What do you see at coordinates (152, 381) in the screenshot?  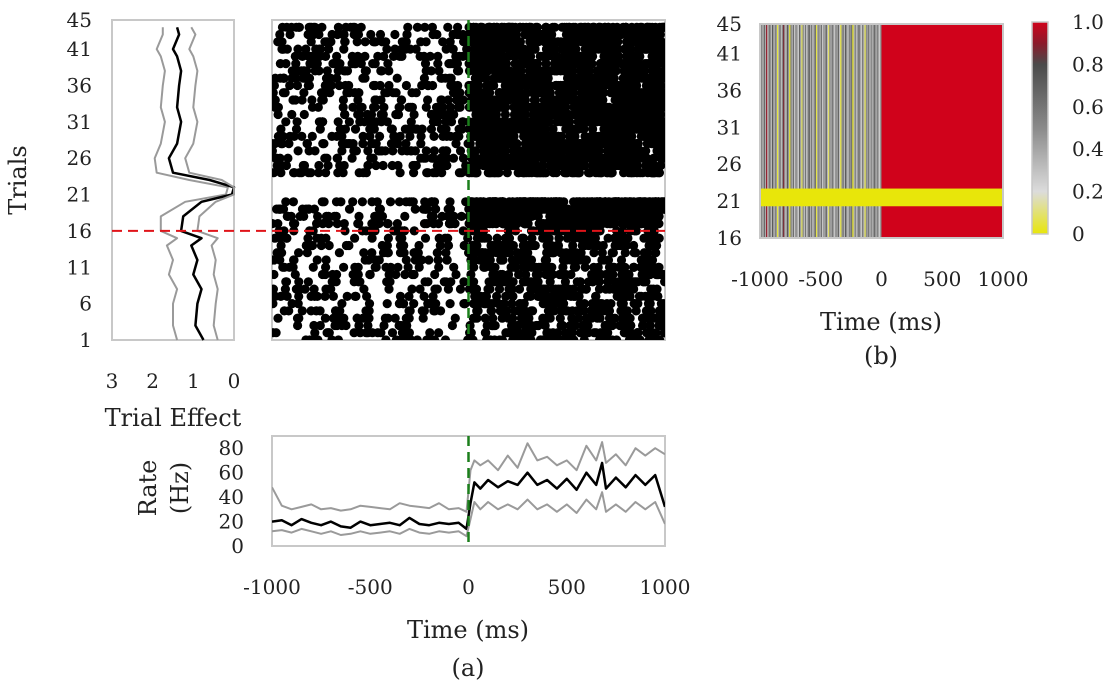 I see `trial-effect-x-tick: 2` at bounding box center [152, 381].